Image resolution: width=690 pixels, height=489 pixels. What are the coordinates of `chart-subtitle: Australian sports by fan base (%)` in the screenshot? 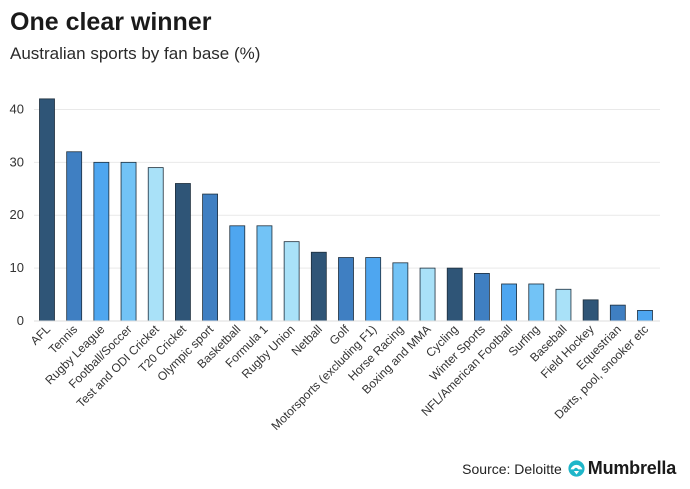 It's located at (135, 53).